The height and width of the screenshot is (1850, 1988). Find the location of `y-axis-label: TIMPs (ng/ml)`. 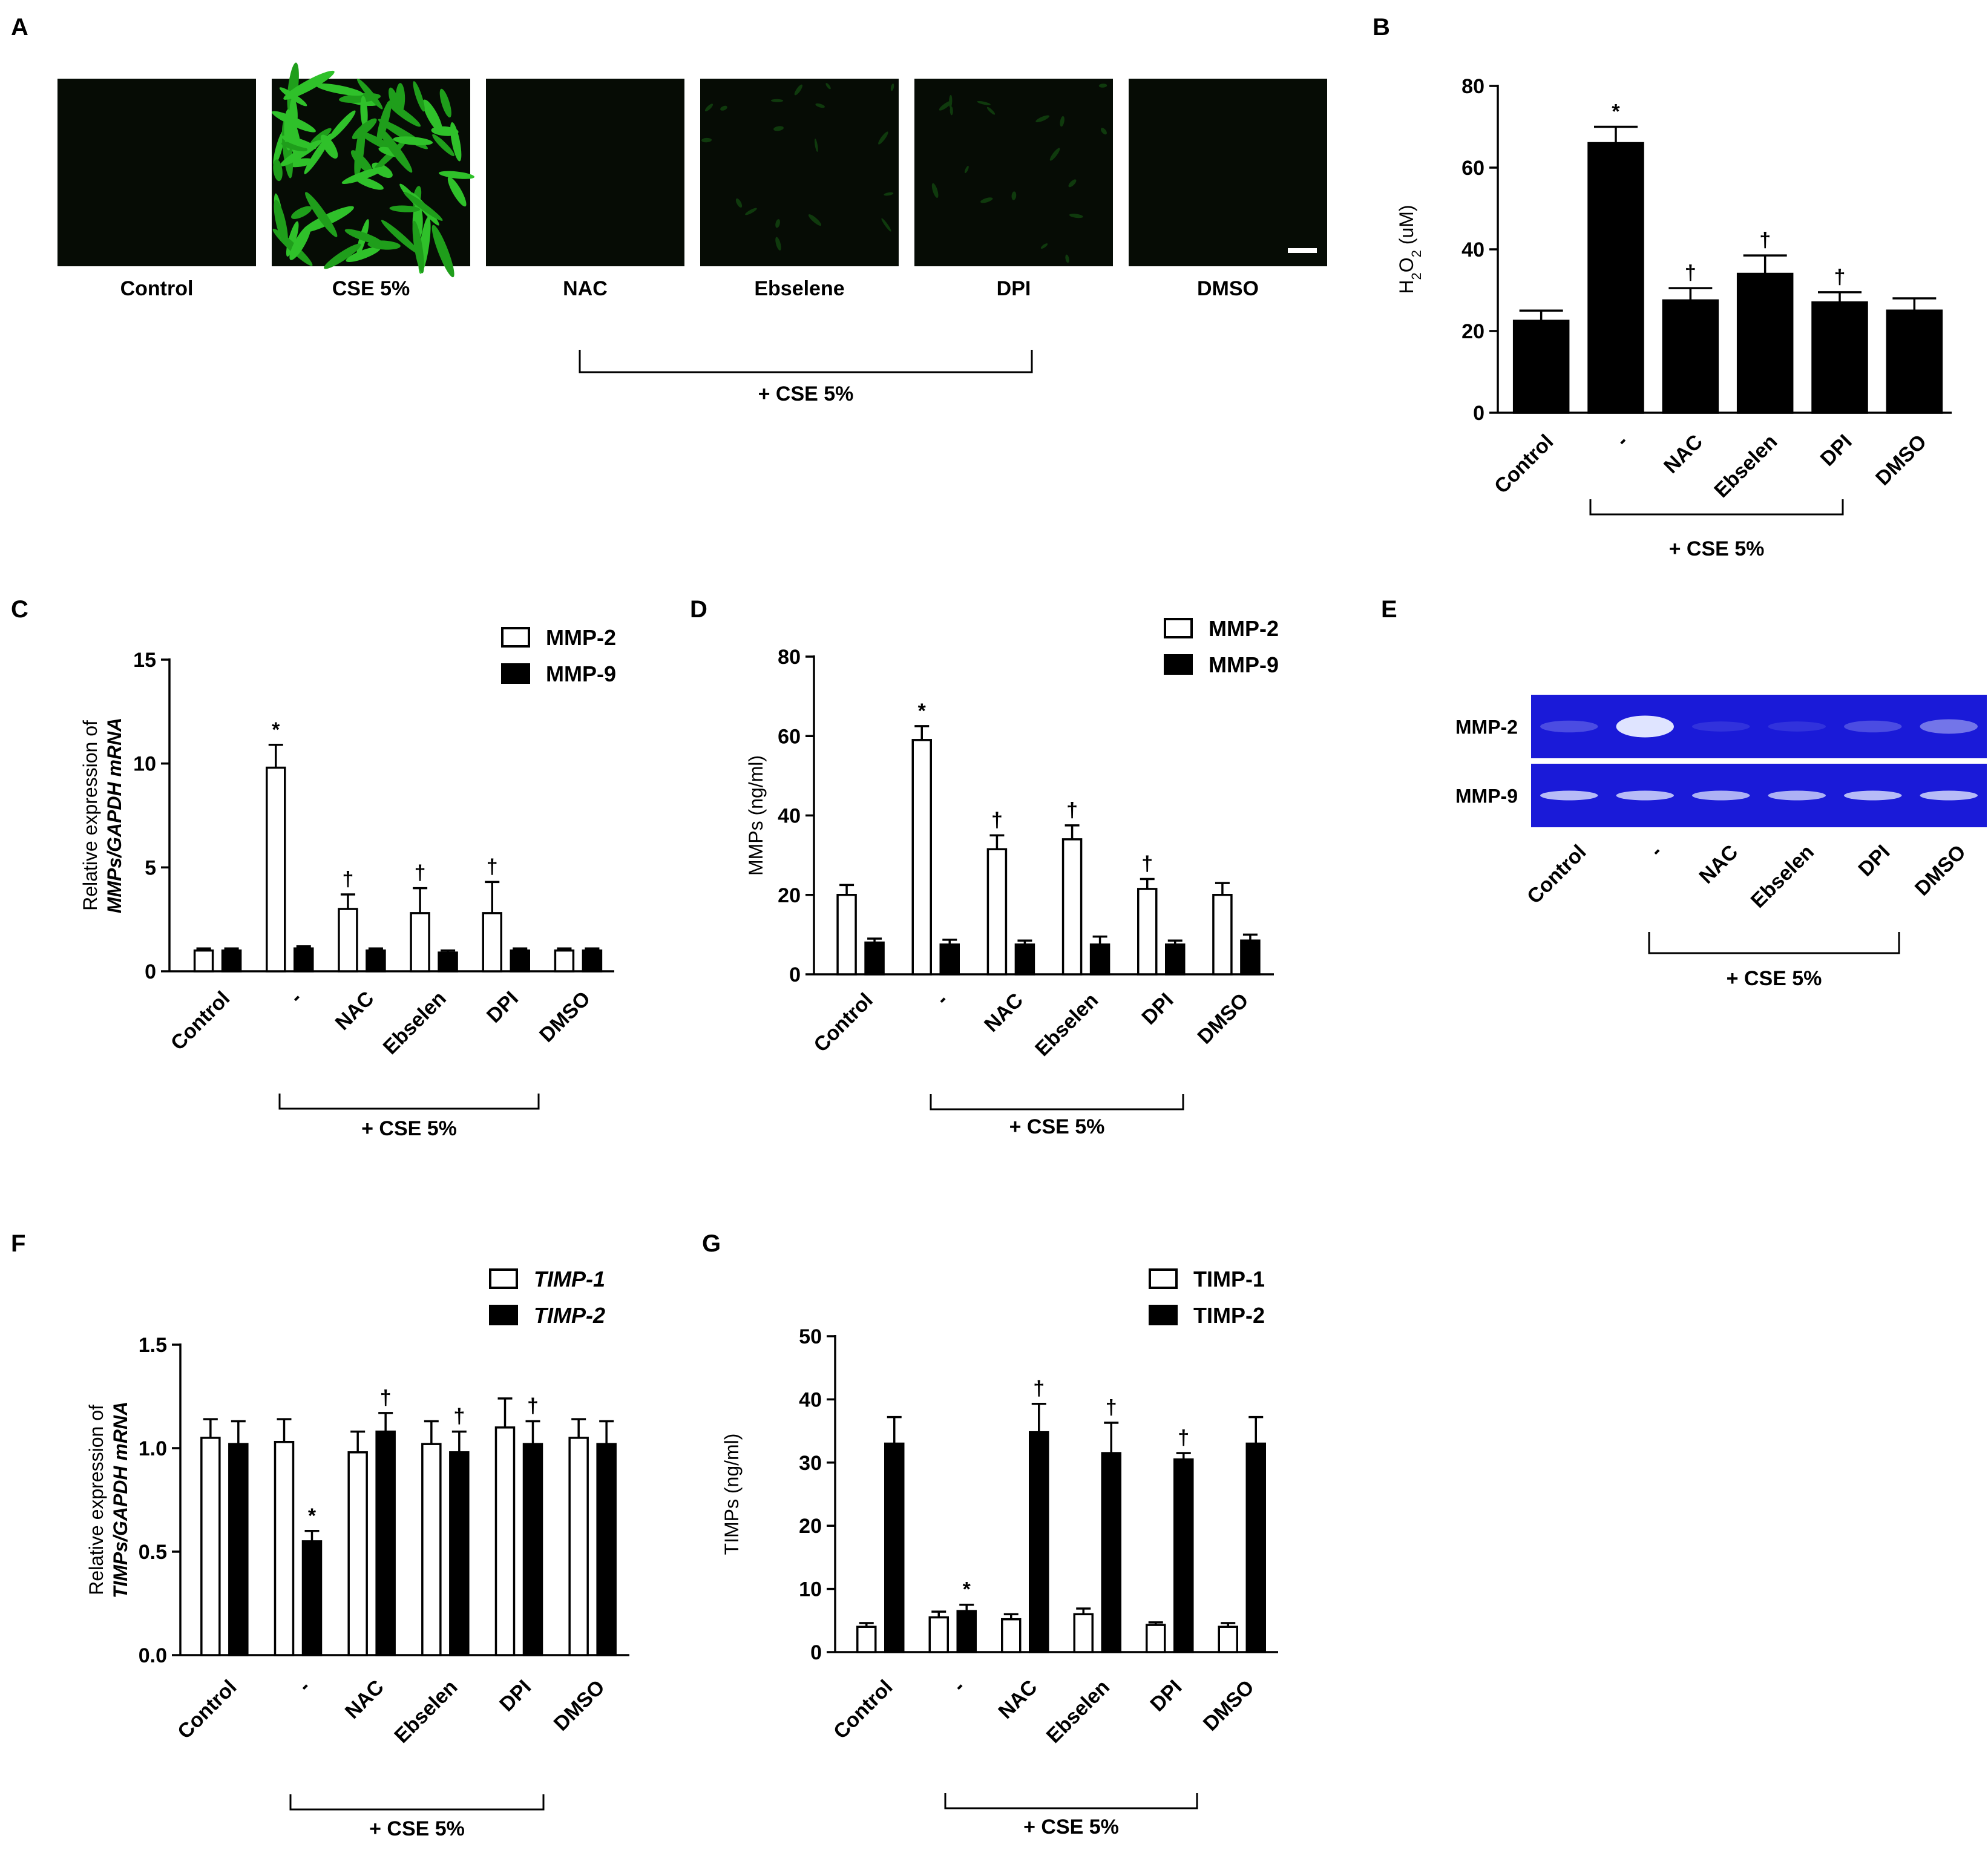

y-axis-label: TIMPs (ng/ml) is located at coordinates (732, 1495).